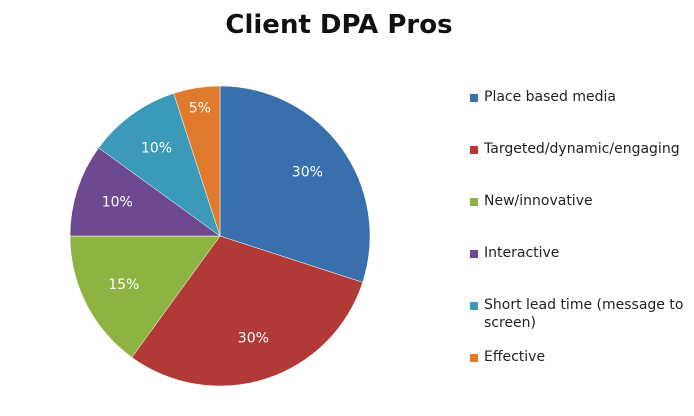 The height and width of the screenshot is (416, 694). Describe the element at coordinates (197, 161) in the screenshot. I see `pie-slice-effective` at that location.